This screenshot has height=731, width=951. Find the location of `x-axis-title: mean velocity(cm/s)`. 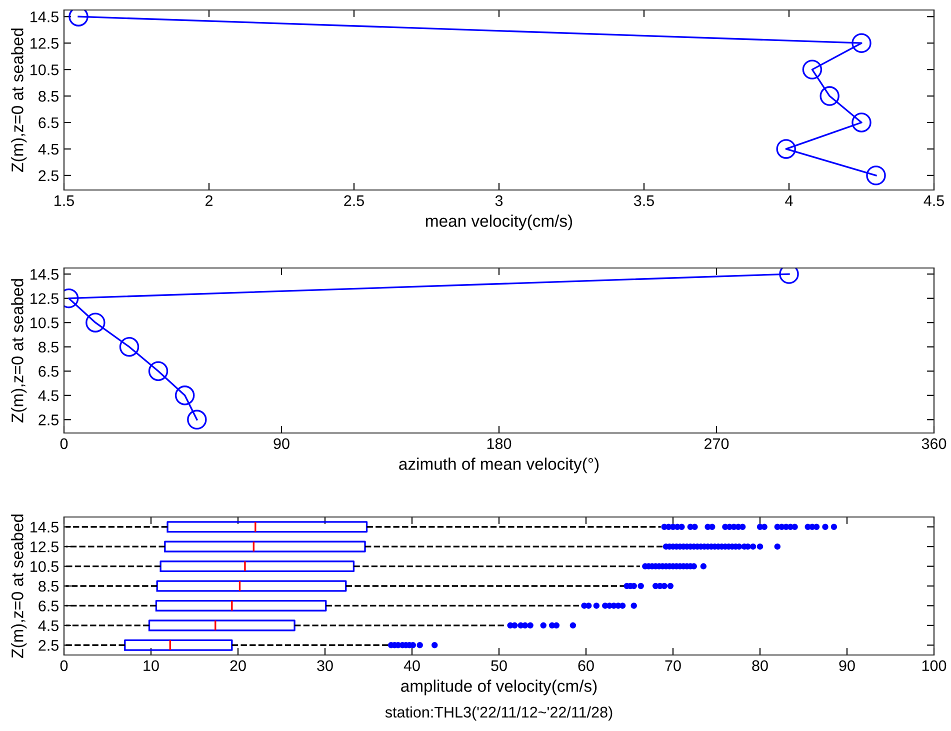

x-axis-title: mean velocity(cm/s) is located at coordinates (499, 222).